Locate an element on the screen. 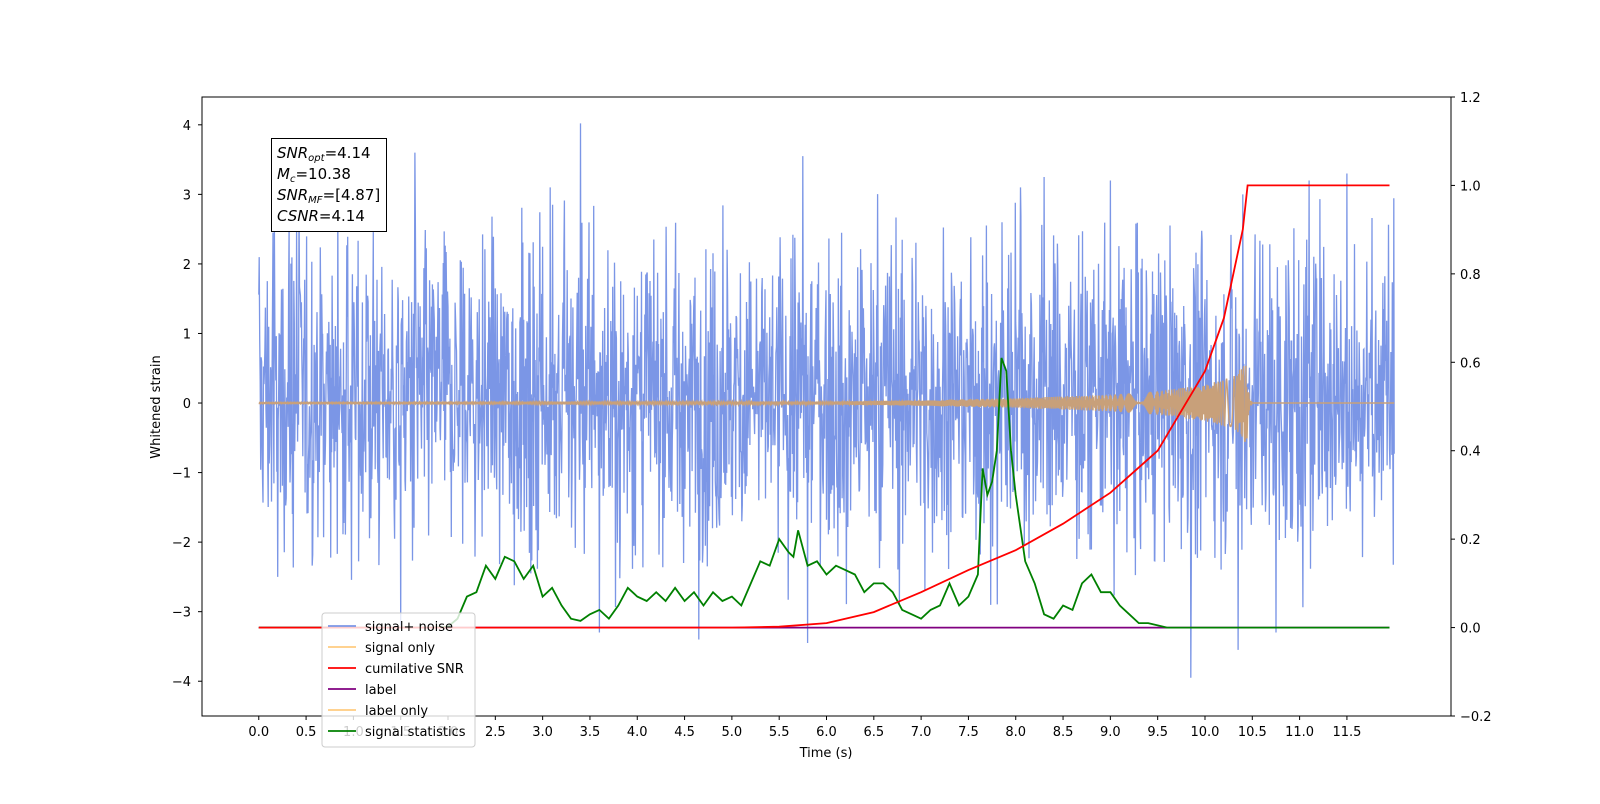 This screenshot has width=1600, height=804. y-right-tick-label: 1.0 is located at coordinates (1470, 186).